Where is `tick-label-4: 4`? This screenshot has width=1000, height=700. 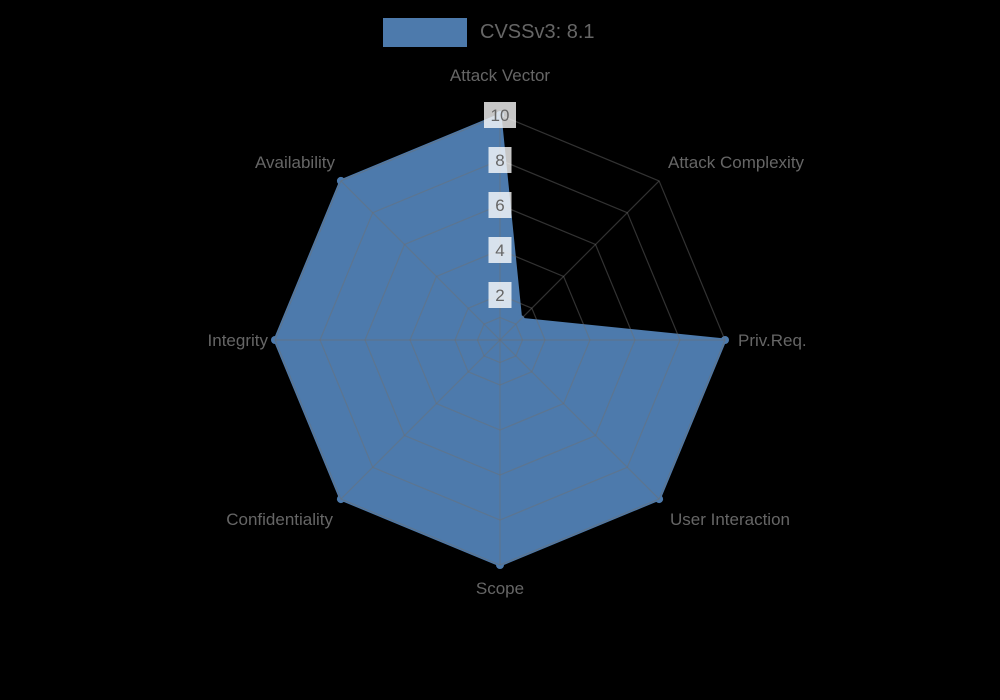 tick-label-4: 4 is located at coordinates (499, 250).